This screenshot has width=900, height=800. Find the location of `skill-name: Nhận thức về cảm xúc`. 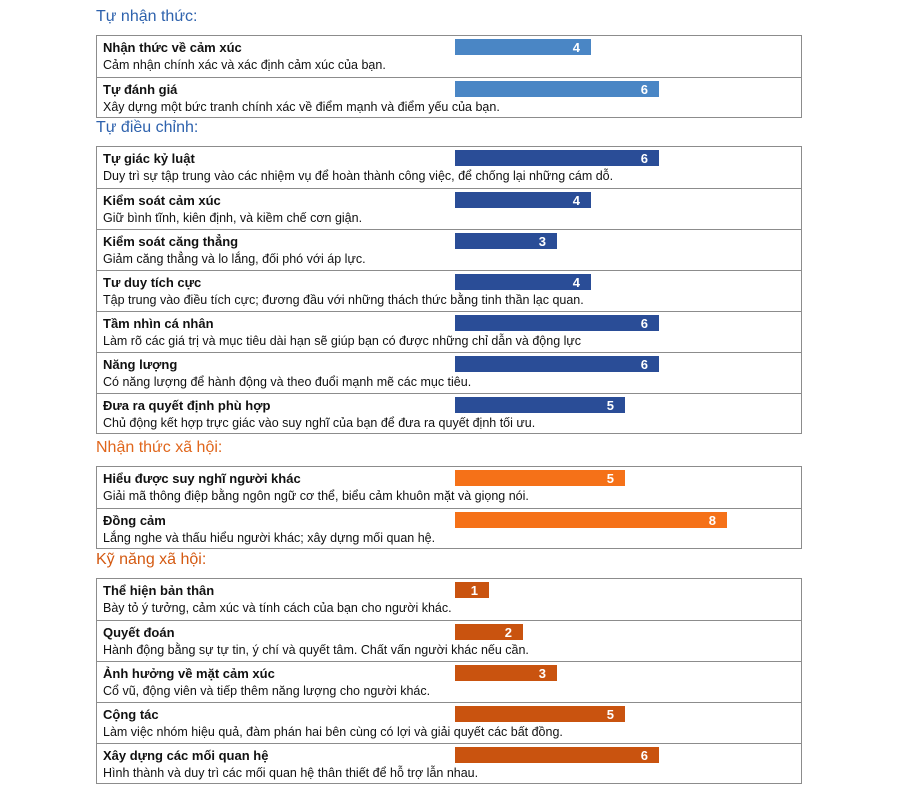

skill-name: Nhận thức về cảm xúc is located at coordinates (172, 47).